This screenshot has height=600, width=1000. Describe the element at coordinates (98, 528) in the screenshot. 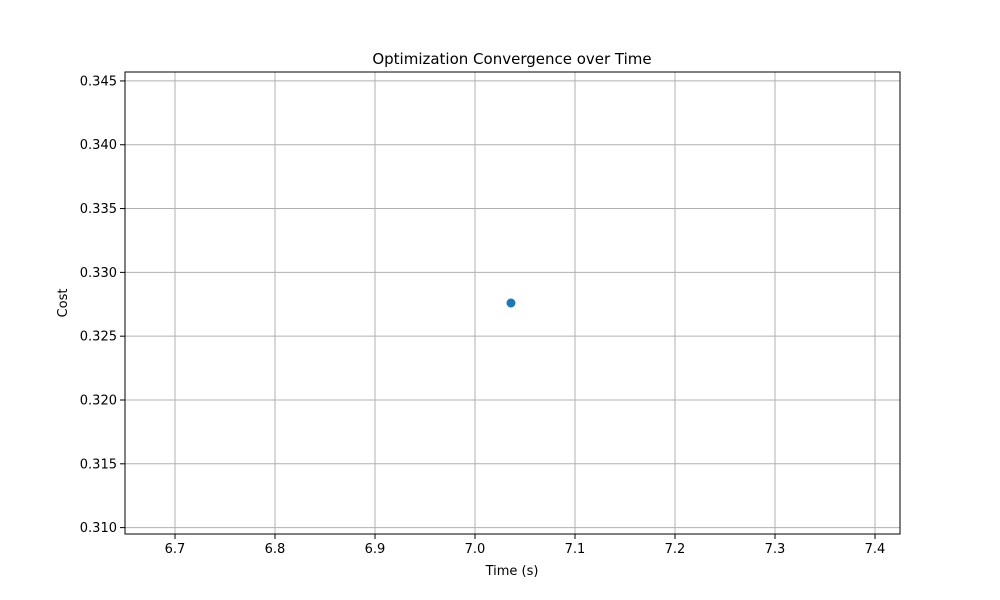

I see `y-tick-label: 0.310` at that location.